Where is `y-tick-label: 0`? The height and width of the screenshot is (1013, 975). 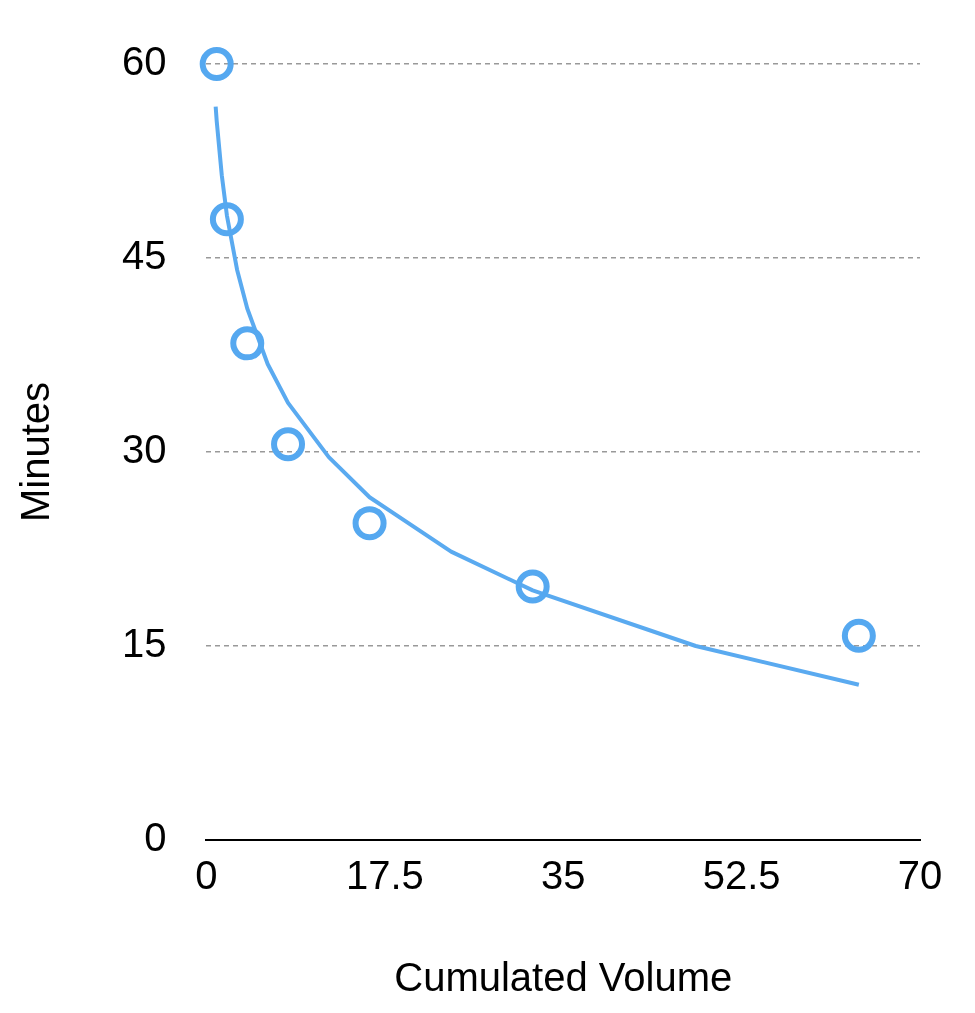 y-tick-label: 0 is located at coordinates (155, 837).